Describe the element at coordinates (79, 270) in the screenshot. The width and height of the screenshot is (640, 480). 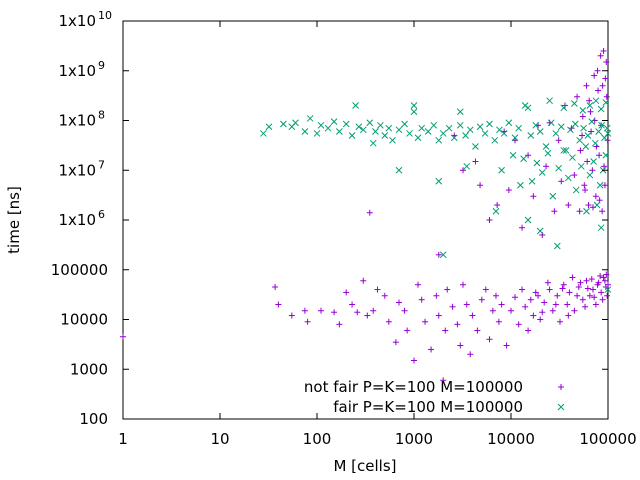
I see `y-tick-label: 100000` at that location.